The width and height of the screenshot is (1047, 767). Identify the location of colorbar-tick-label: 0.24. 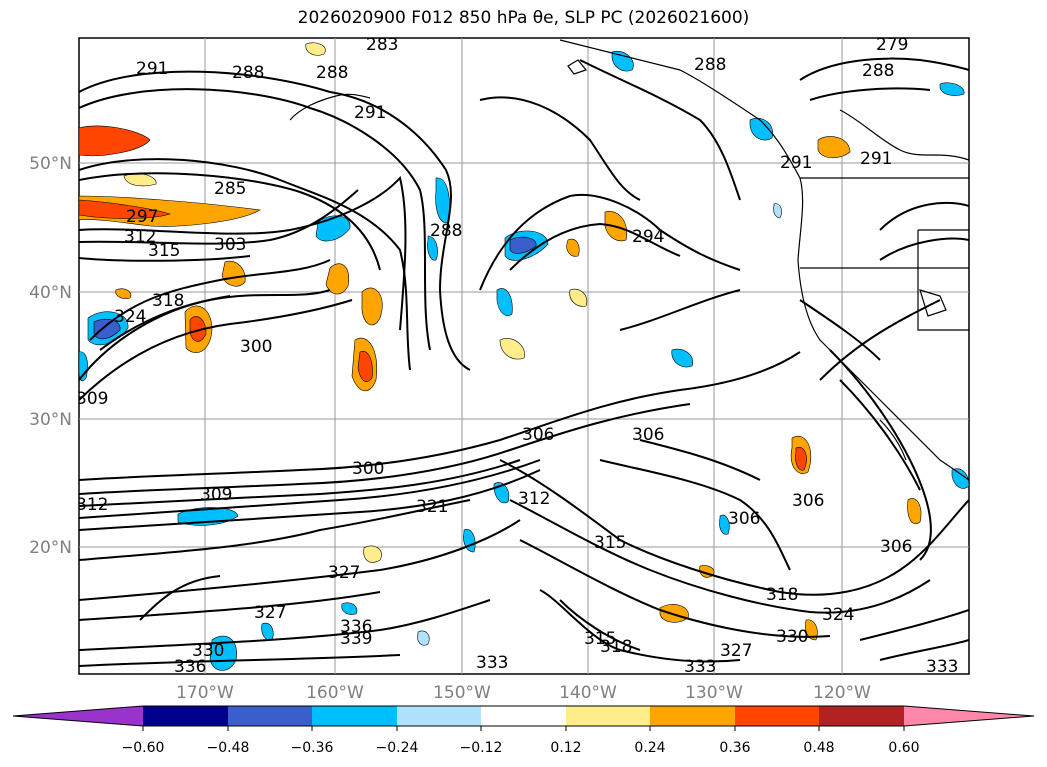
(649, 748).